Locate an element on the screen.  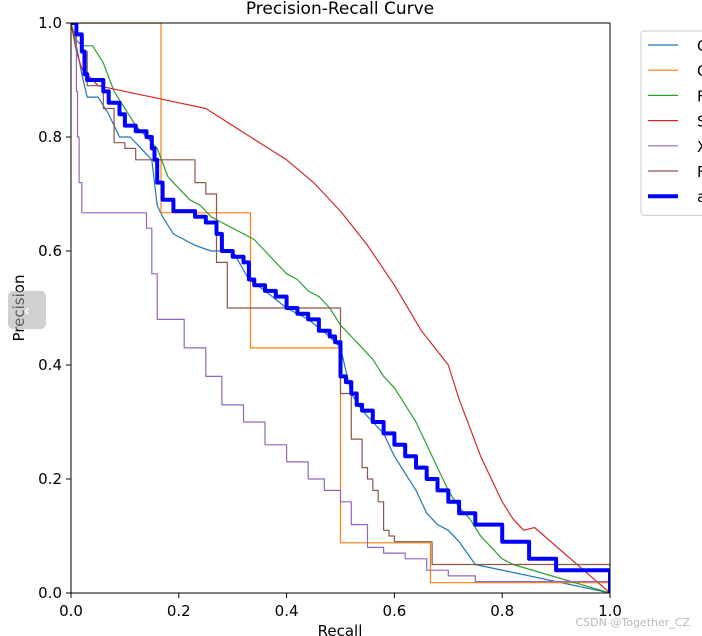
collapse-sidebar-button: ‹ is located at coordinates (27, 310).